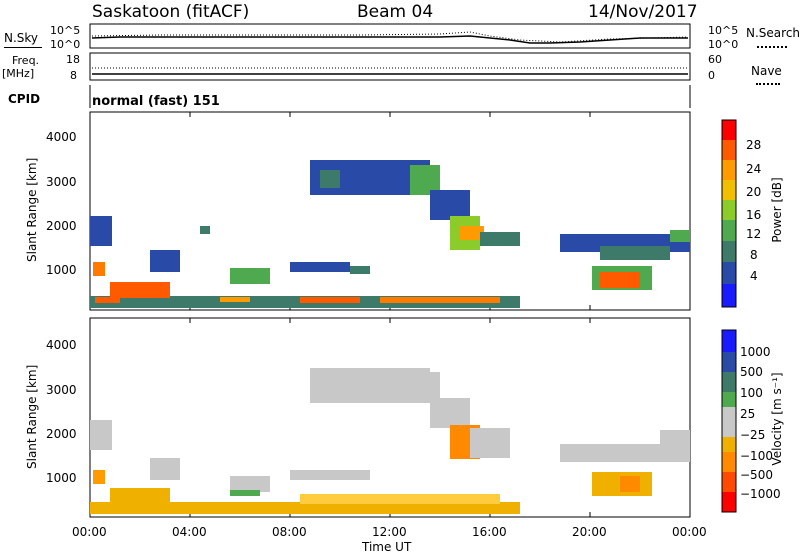 The image size is (800, 554). What do you see at coordinates (748, 414) in the screenshot?
I see `velocity-cb-tick-25: 25` at bounding box center [748, 414].